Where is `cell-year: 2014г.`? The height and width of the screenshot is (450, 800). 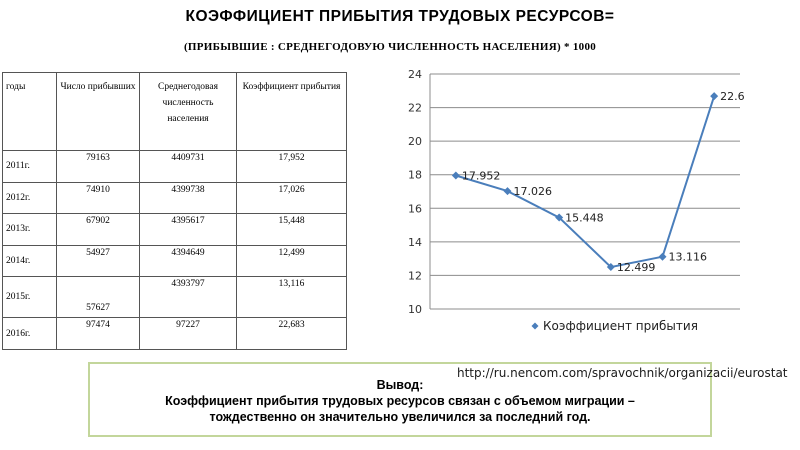 cell-year: 2014г. is located at coordinates (29, 261).